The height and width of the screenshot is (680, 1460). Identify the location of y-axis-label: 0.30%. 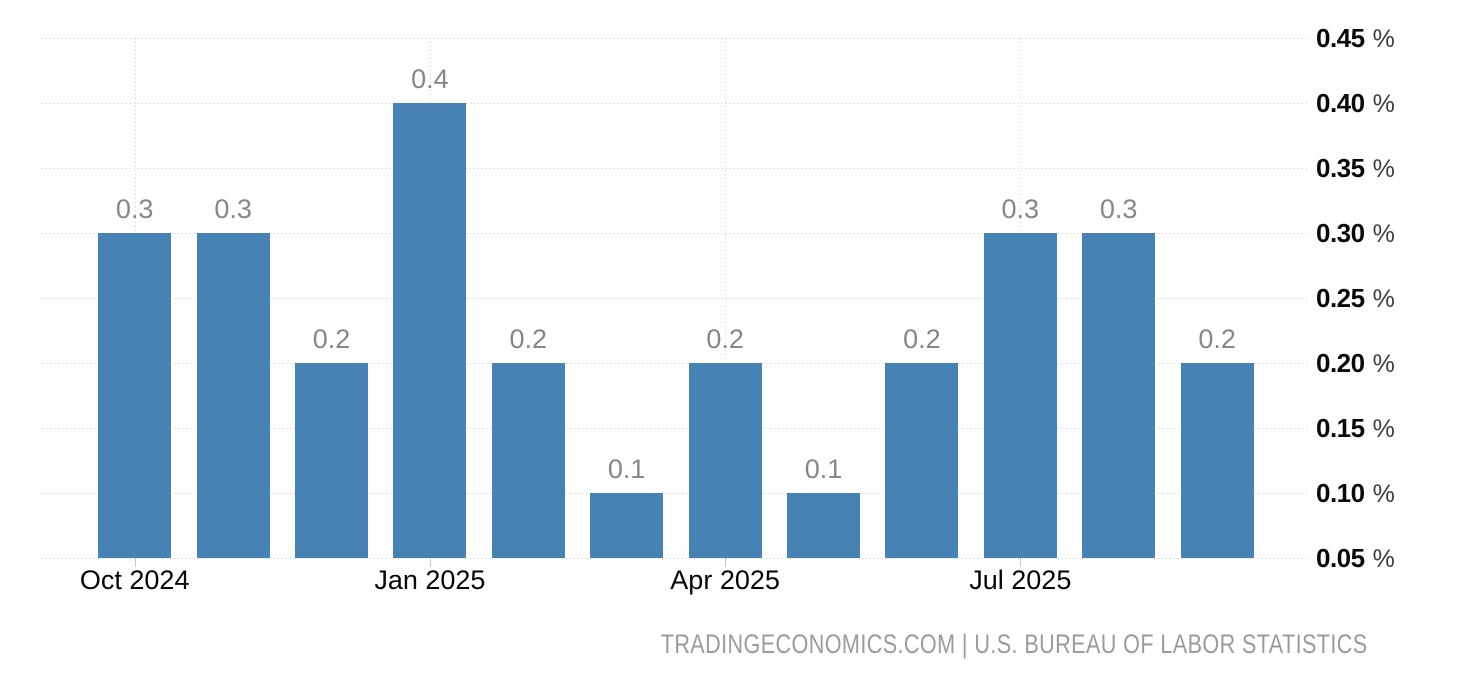
(1355, 233).